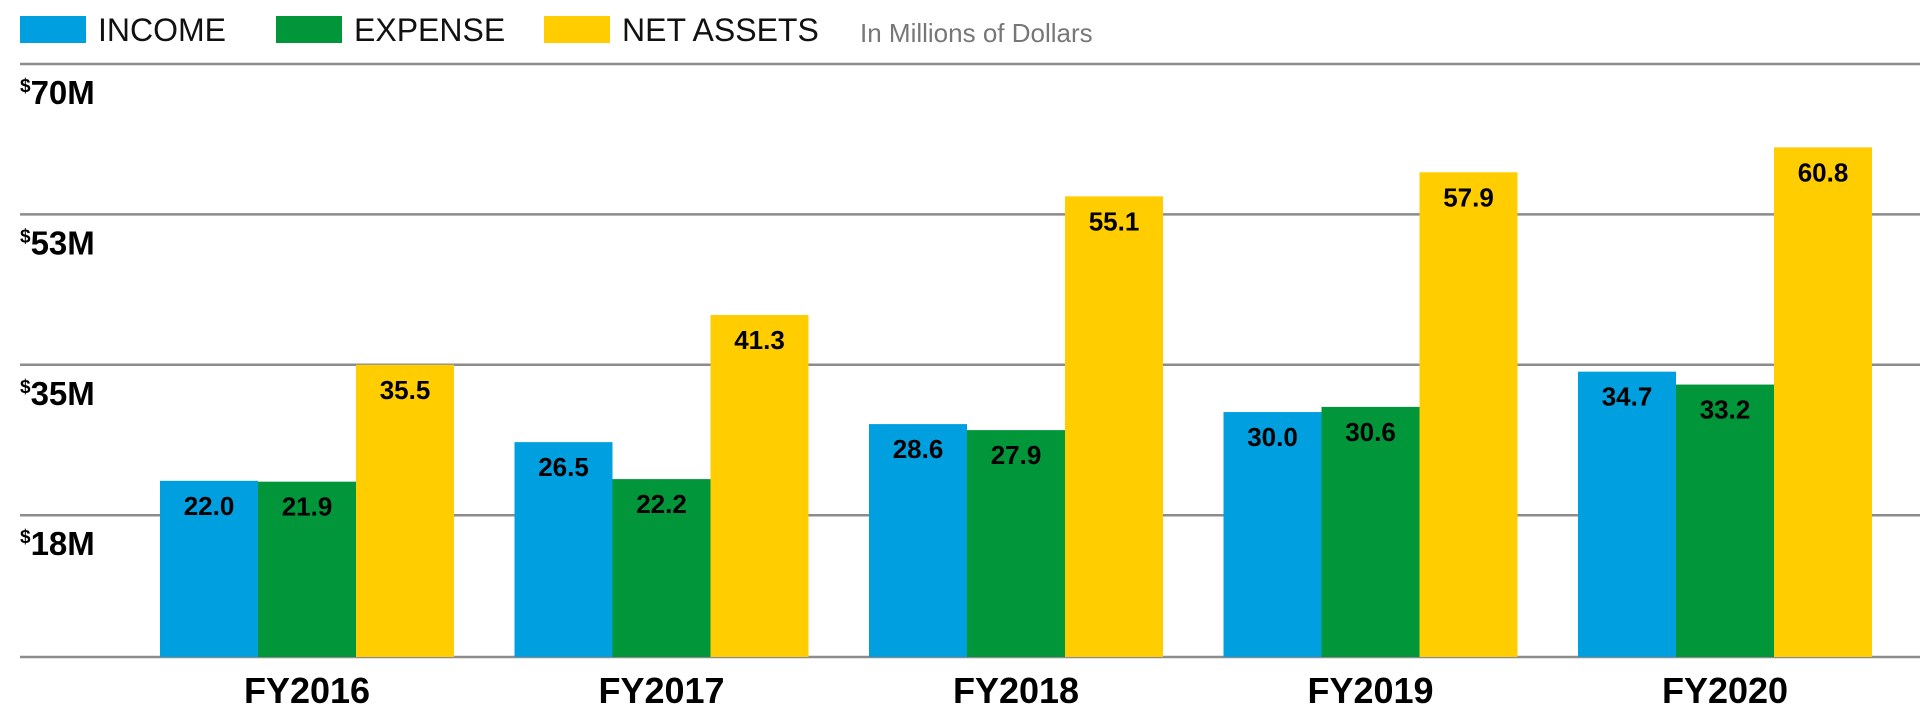 This screenshot has width=1920, height=723. I want to click on data-label: 55.1, so click(1114, 221).